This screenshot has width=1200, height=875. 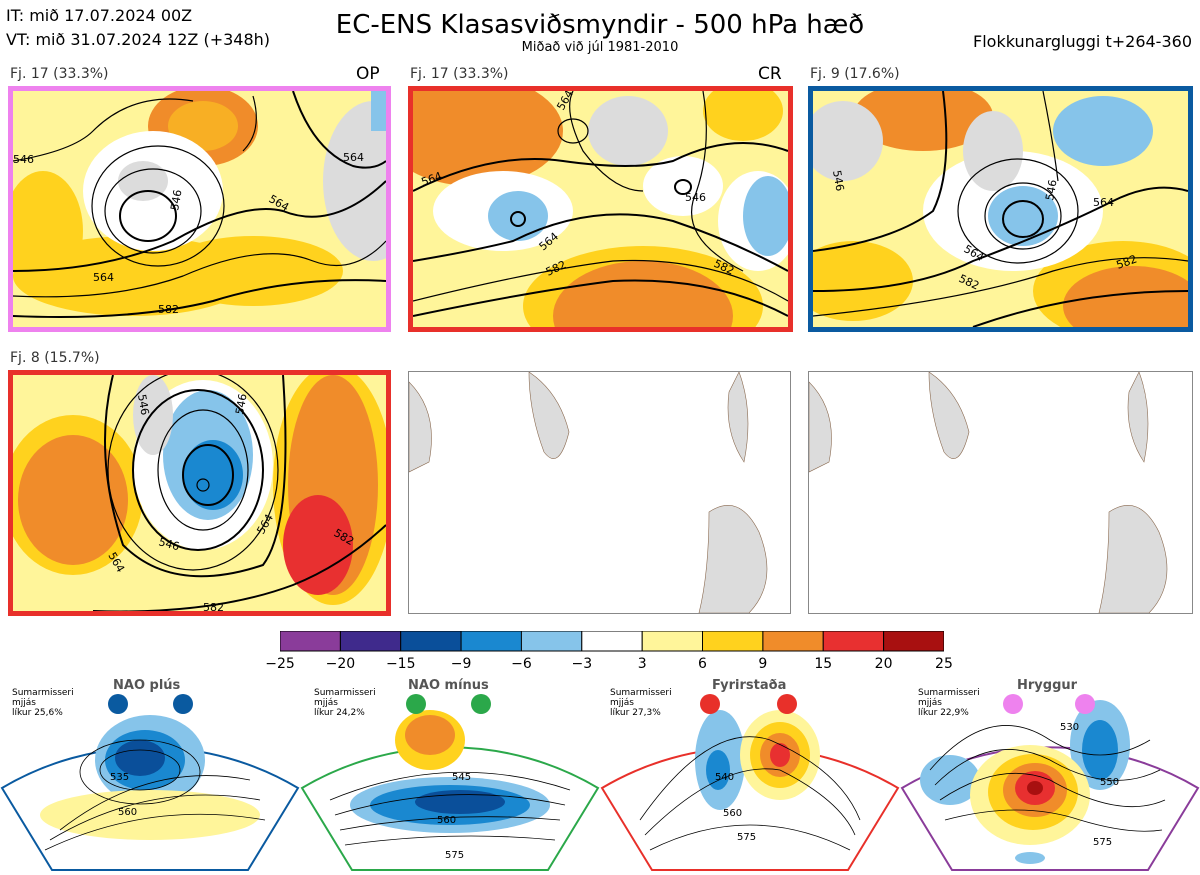 What do you see at coordinates (448, 685) in the screenshot?
I see `regime-title: NAO mínus` at bounding box center [448, 685].